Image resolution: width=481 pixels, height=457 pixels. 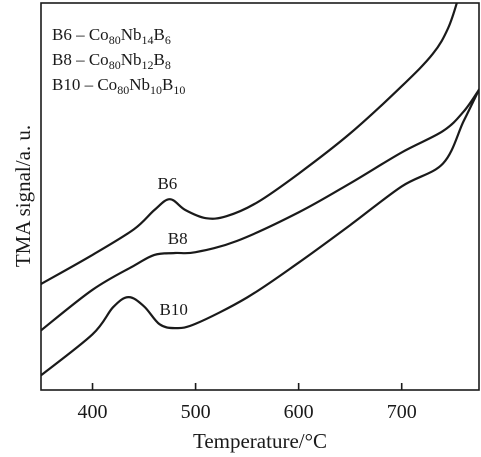 What do you see at coordinates (178, 238) in the screenshot?
I see `series-label-b8: B8` at bounding box center [178, 238].